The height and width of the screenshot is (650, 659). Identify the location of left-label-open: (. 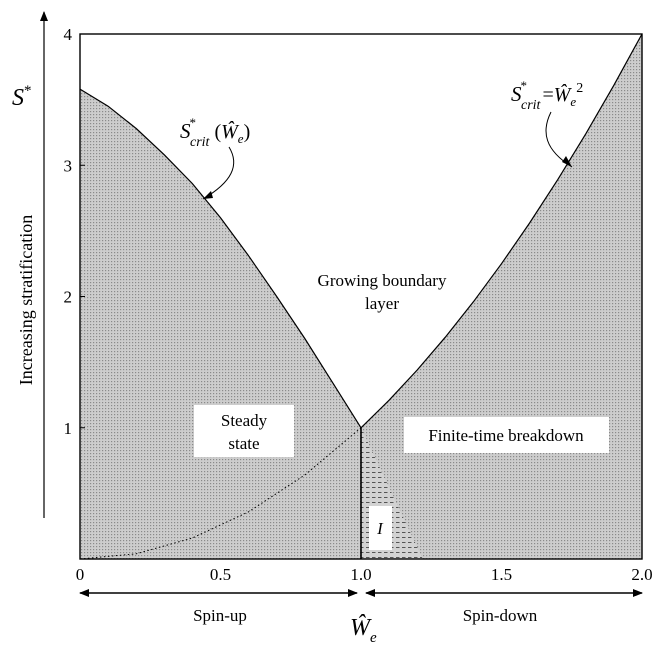
(217, 132).